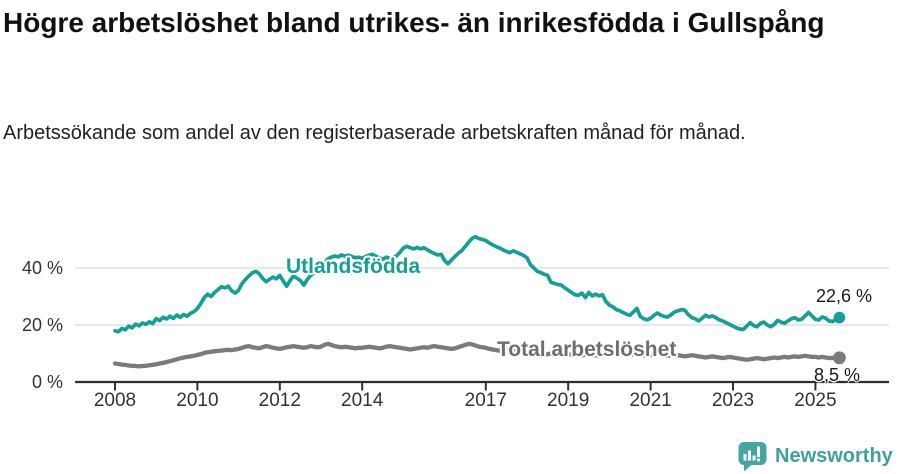  Describe the element at coordinates (839, 317) in the screenshot. I see `utlandsfodda-end-dot` at that location.